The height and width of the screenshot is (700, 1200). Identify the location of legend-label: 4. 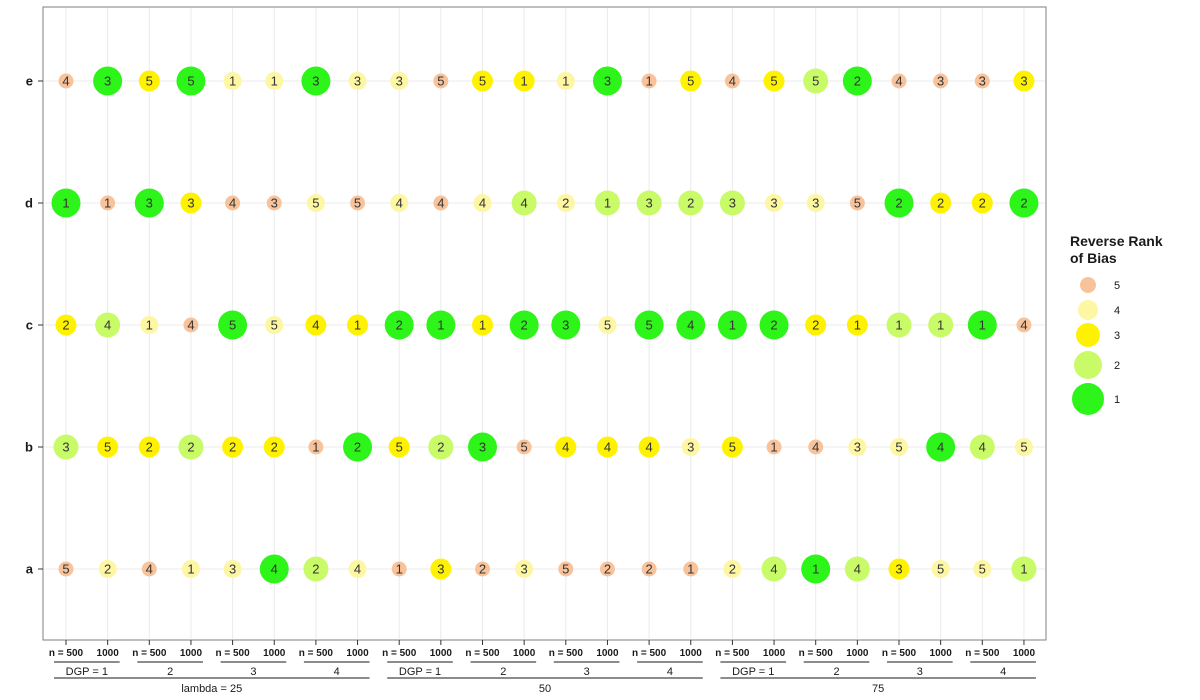
(1117, 311).